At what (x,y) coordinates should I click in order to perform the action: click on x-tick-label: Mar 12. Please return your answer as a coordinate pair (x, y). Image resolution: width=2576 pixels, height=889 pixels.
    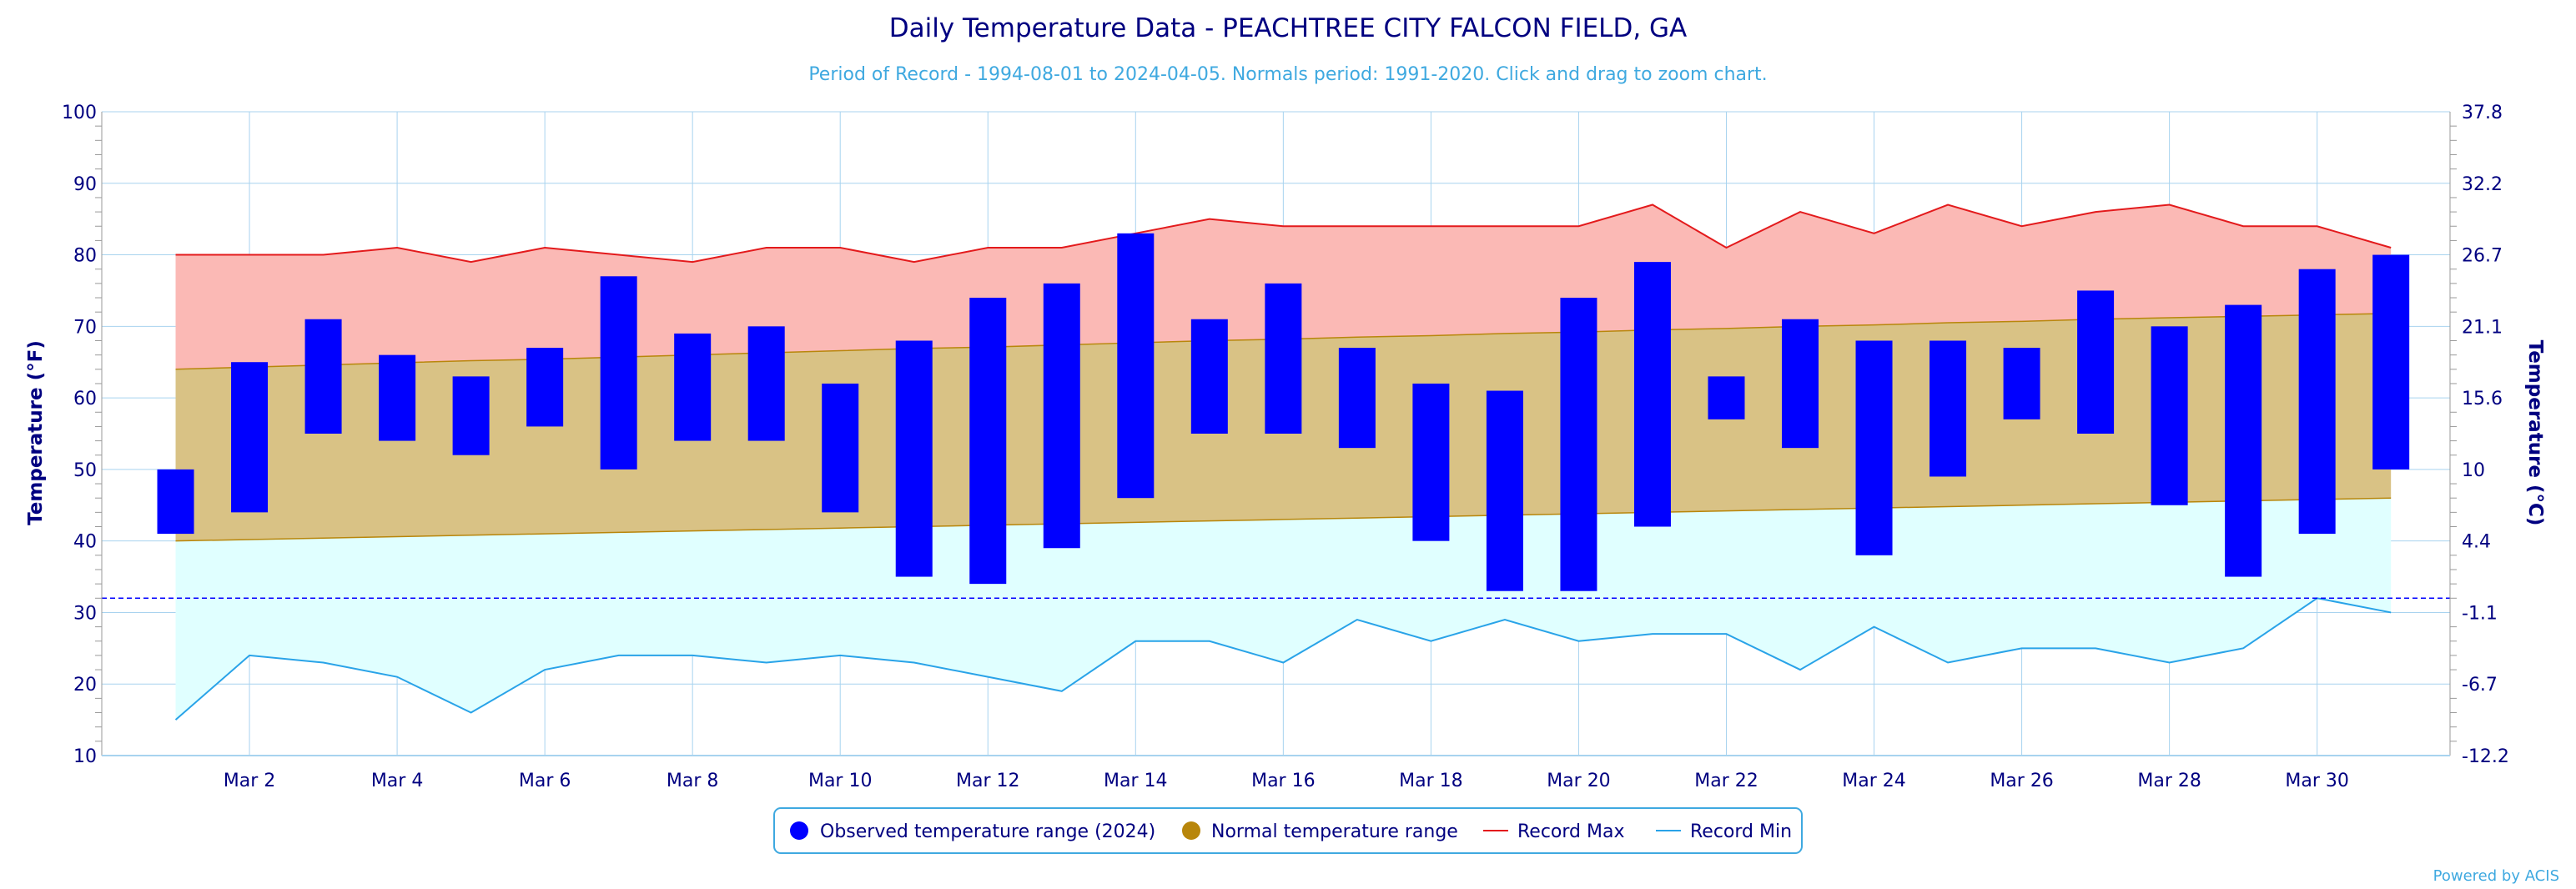
    Looking at the image, I should click on (988, 781).